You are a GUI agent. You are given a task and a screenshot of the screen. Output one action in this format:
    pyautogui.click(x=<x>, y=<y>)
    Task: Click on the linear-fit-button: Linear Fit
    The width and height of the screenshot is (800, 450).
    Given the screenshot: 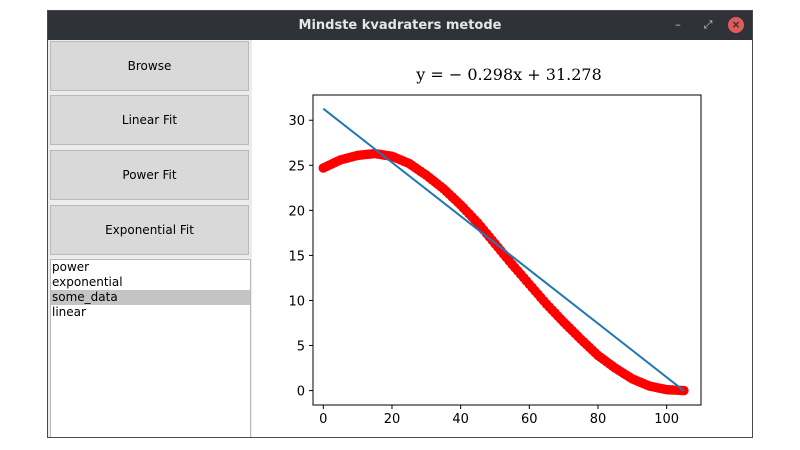 What is the action you would take?
    pyautogui.click(x=149, y=120)
    